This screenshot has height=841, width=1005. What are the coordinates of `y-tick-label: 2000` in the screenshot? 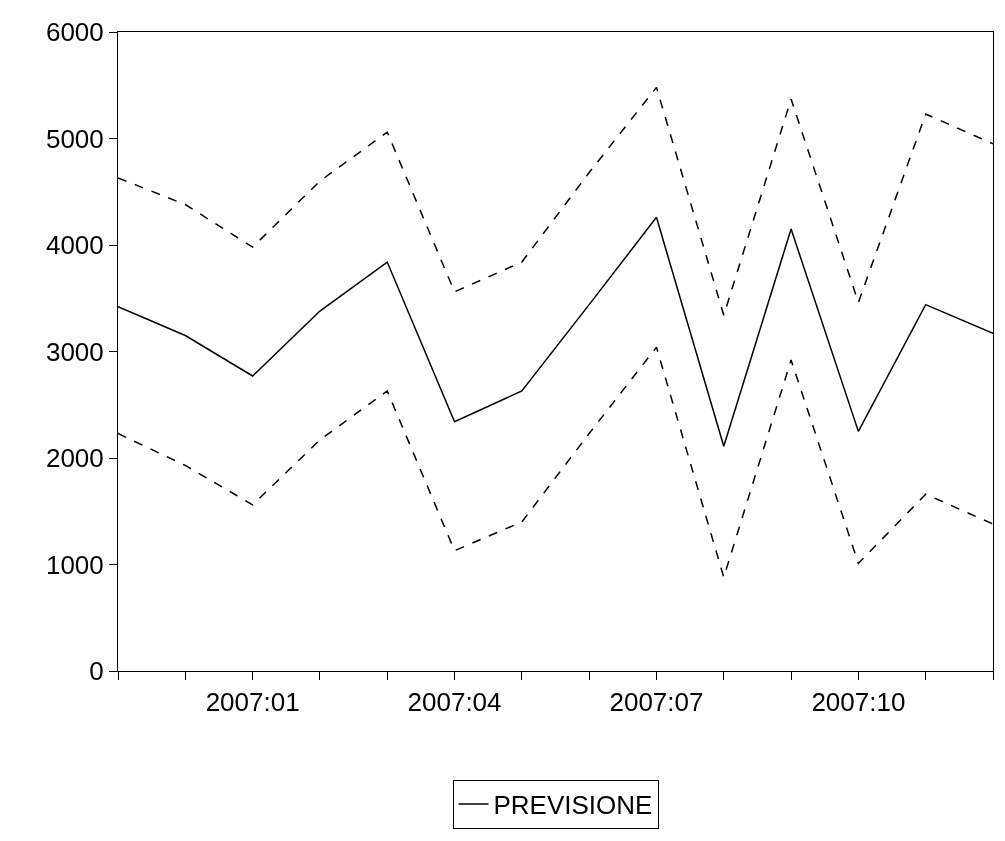 It's located at (74, 458).